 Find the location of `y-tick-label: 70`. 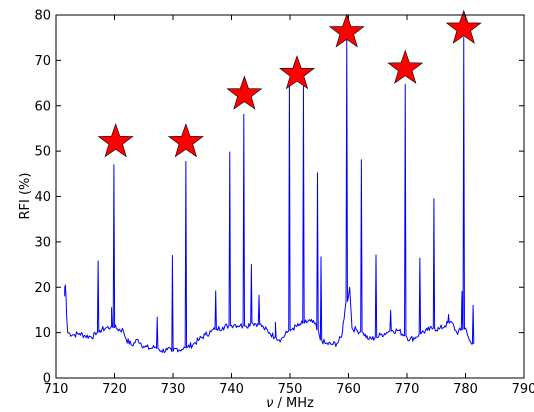

y-tick-label: 70 is located at coordinates (42, 61).